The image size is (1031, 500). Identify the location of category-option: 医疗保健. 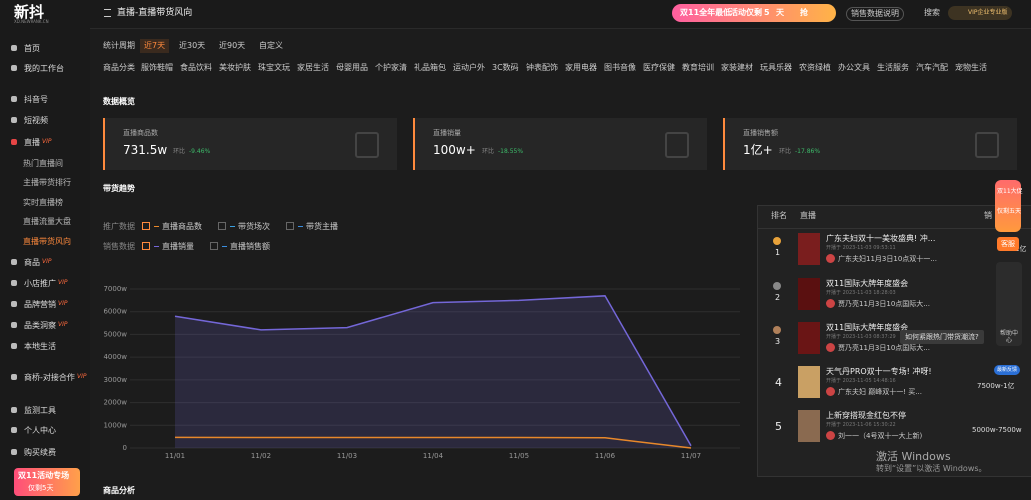
(659, 67).